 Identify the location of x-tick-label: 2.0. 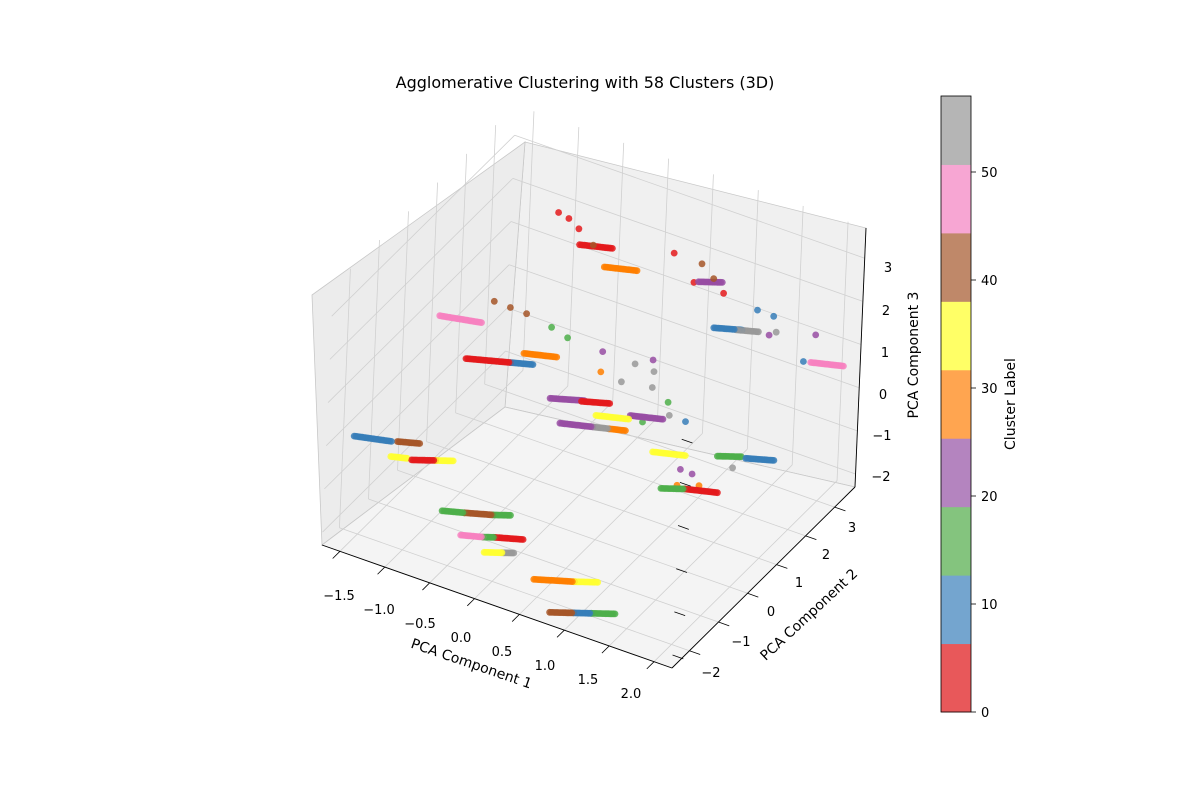
(631, 694).